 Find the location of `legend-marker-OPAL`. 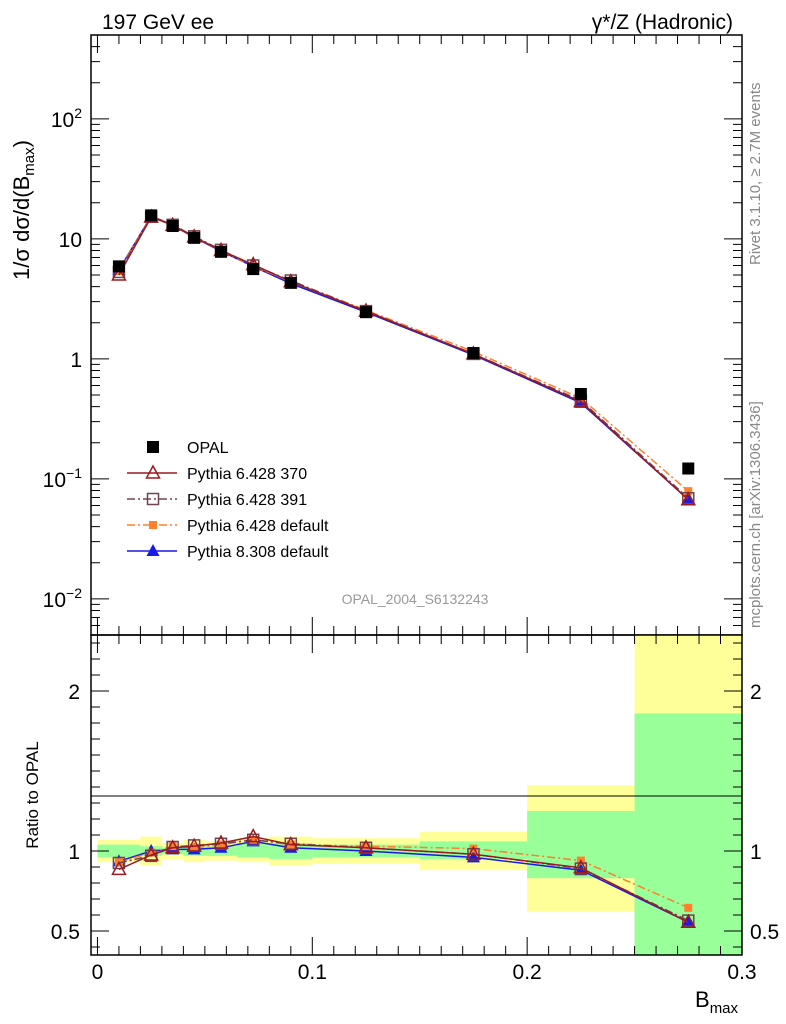

legend-marker-OPAL is located at coordinates (153, 447).